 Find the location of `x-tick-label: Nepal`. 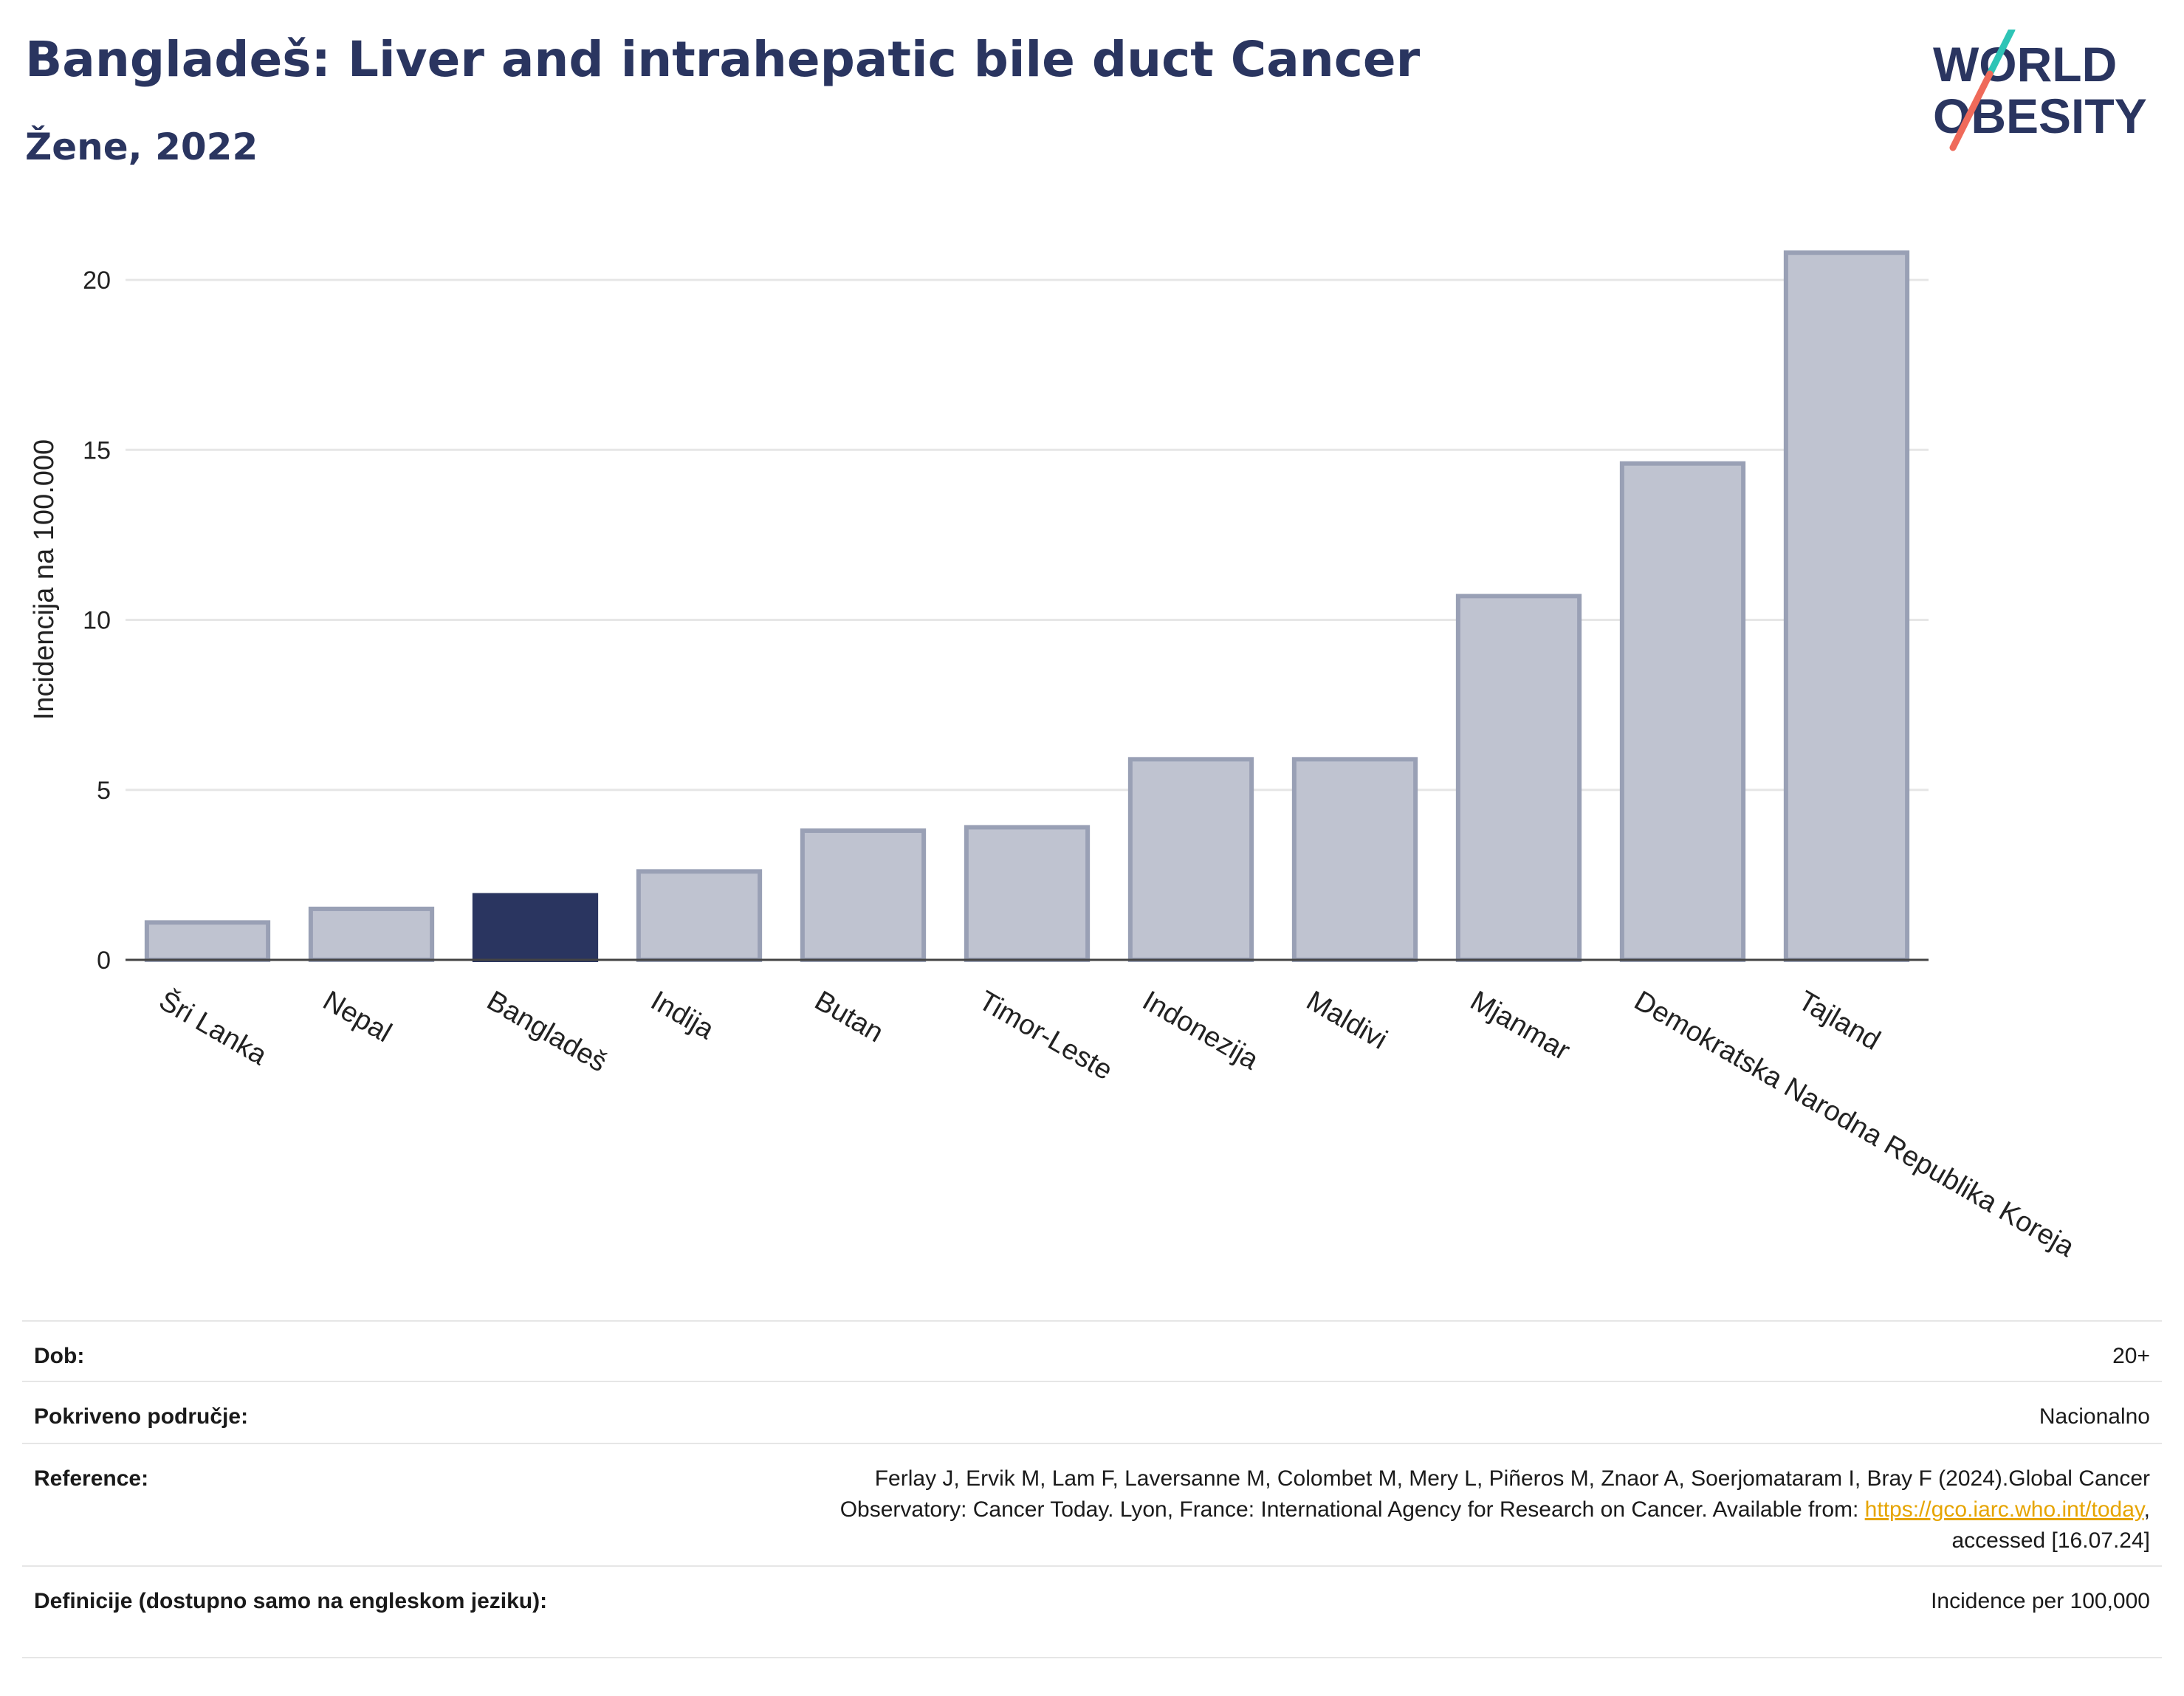

x-tick-label: Nepal is located at coordinates (357, 1017).